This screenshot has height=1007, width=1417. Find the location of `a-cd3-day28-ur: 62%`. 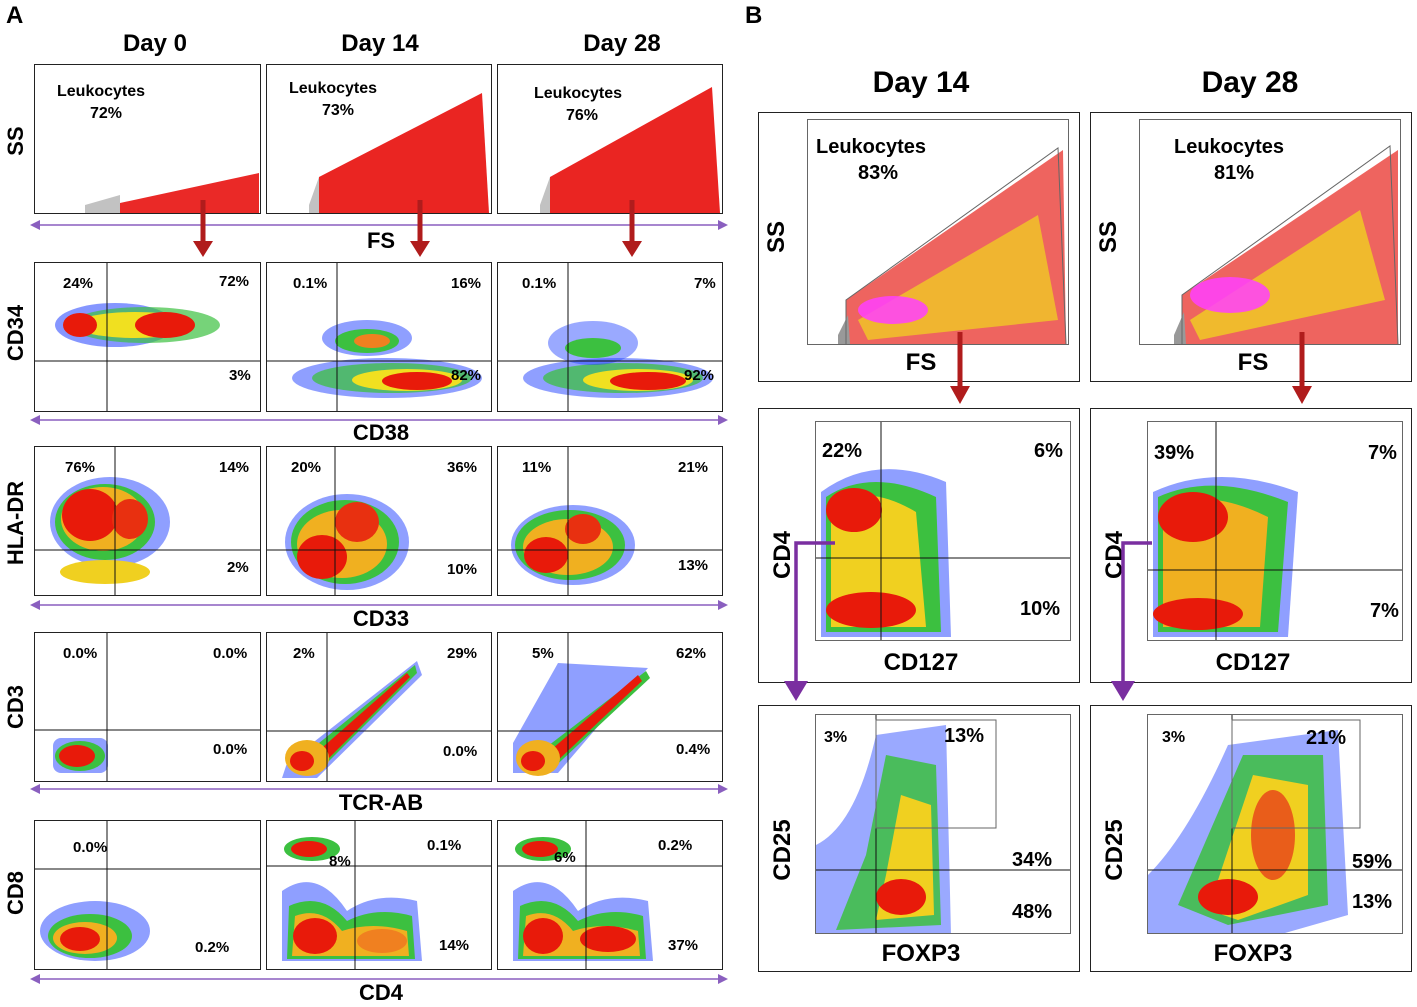

a-cd3-day28-ur: 62% is located at coordinates (691, 653).